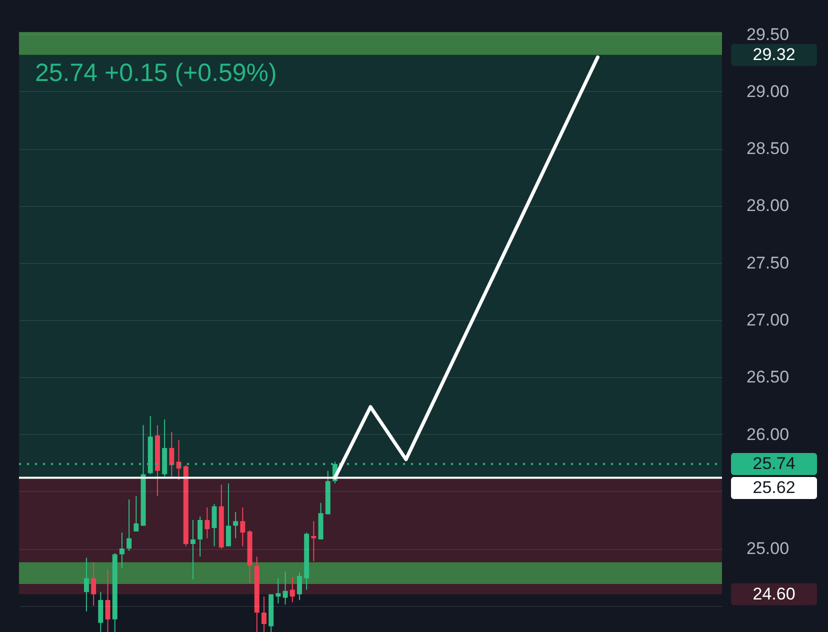 The height and width of the screenshot is (632, 828). Describe the element at coordinates (768, 320) in the screenshot. I see `y-tick-label: 27.00` at that location.